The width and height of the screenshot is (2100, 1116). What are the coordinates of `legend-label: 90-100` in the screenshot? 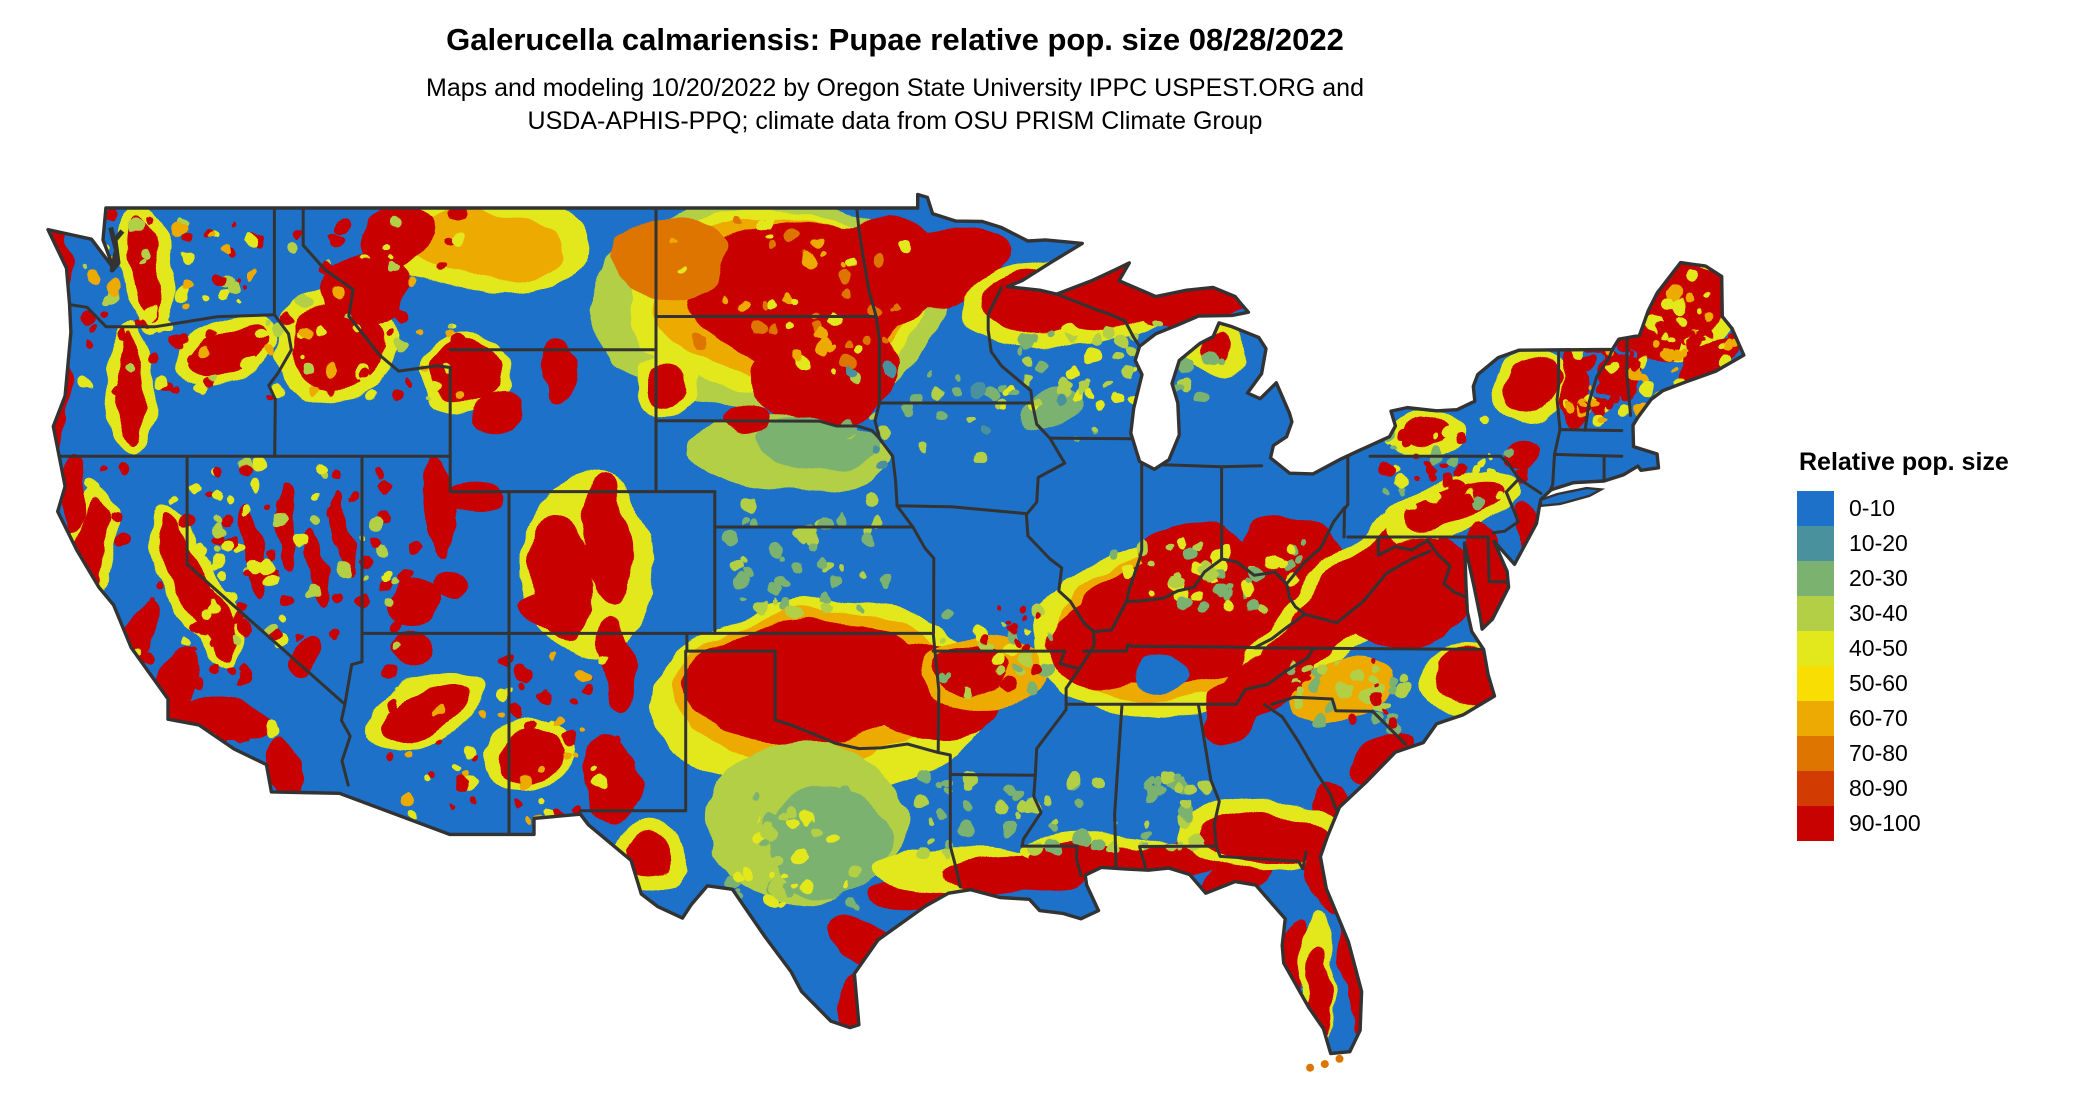 It's located at (1885, 823).